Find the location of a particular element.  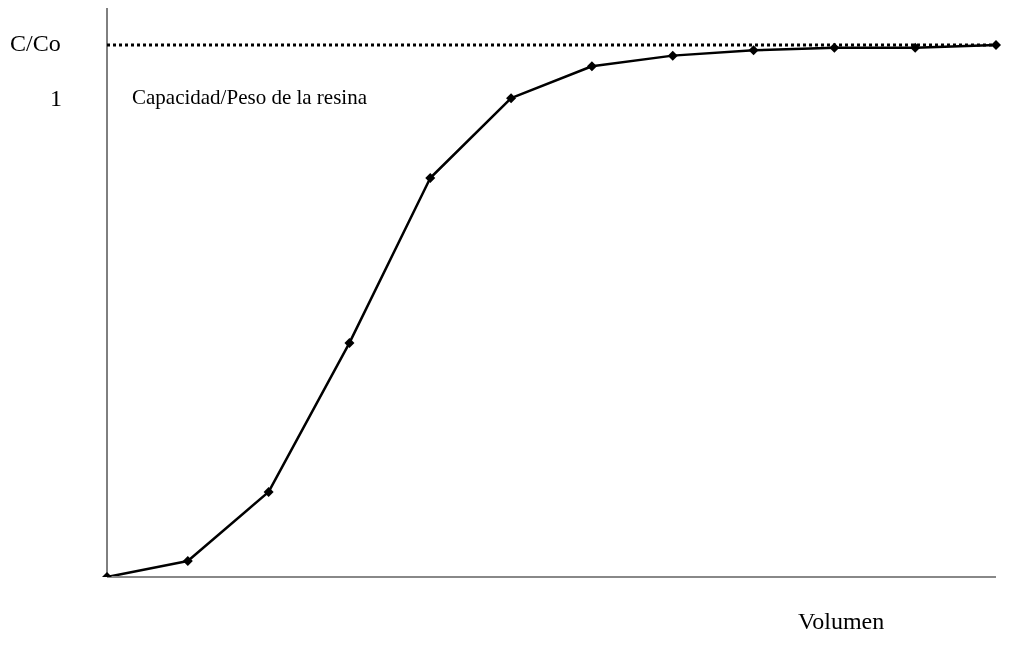

annotation: Capacidad/Peso de la resina is located at coordinates (249, 97).